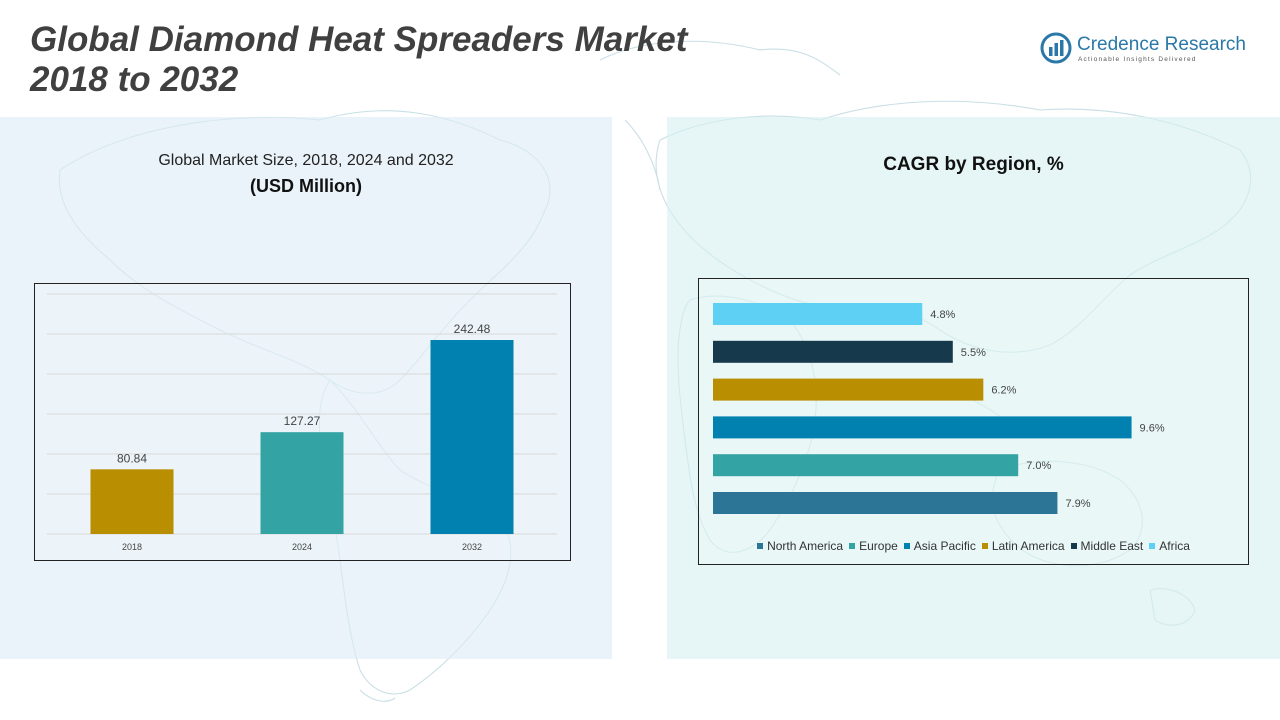 The image size is (1280, 720). I want to click on page-title-line2: 2018 to 2032, so click(134, 79).